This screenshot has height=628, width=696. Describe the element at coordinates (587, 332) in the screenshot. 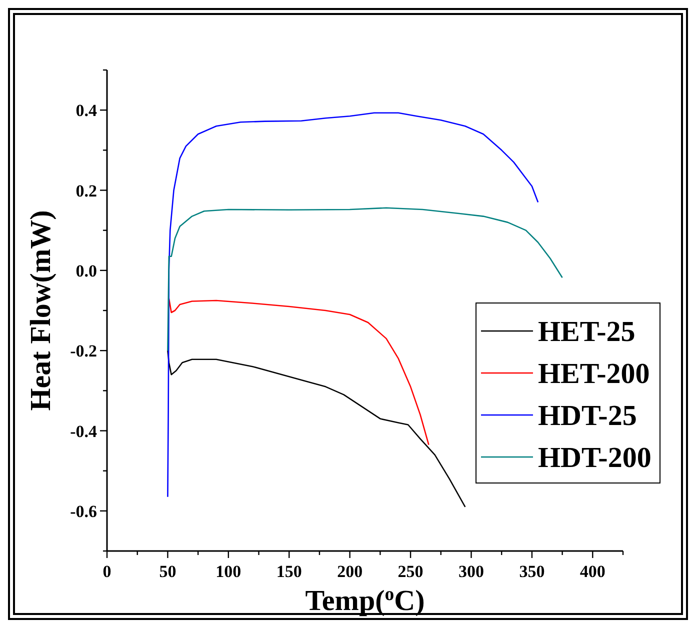

I see `legend-label: HET-25` at that location.